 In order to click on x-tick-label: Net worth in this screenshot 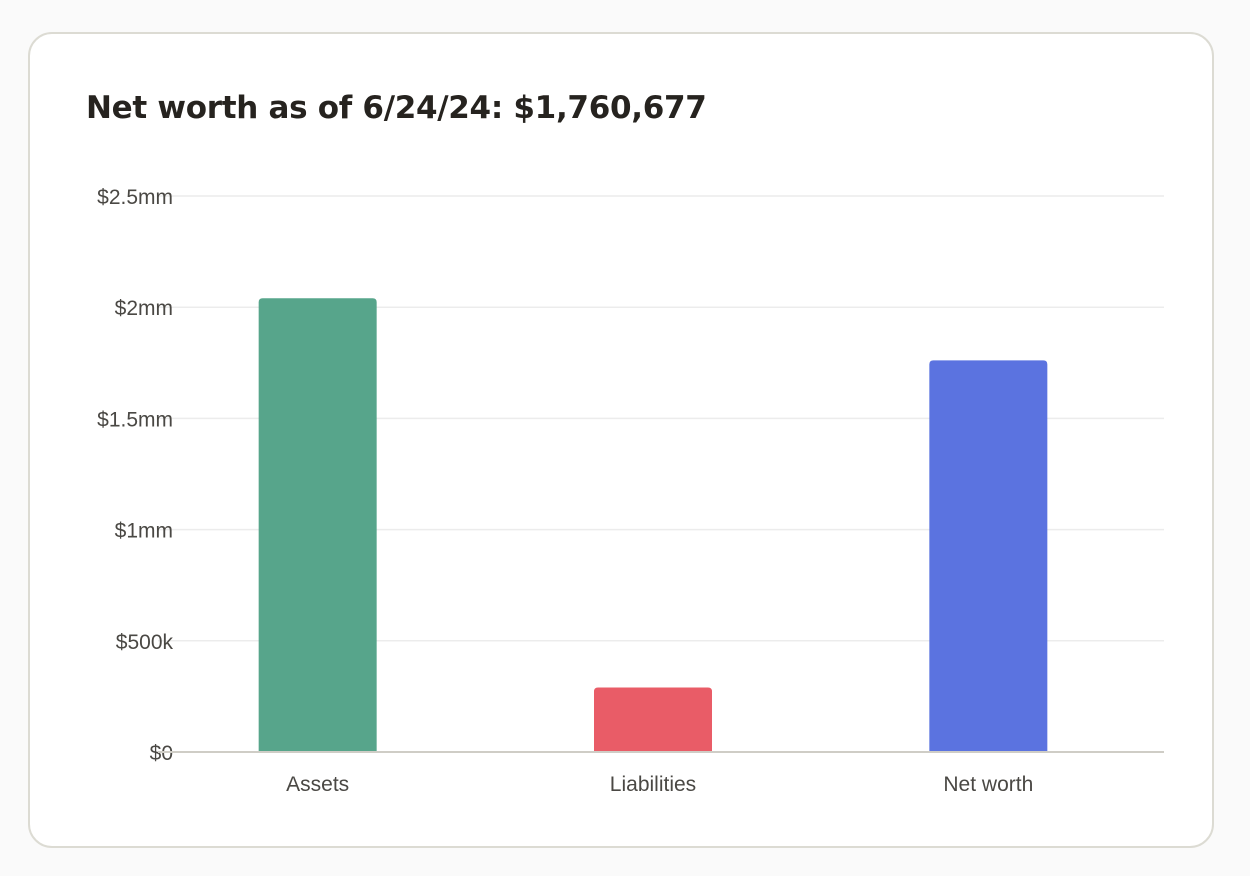, I will do `click(988, 784)`.